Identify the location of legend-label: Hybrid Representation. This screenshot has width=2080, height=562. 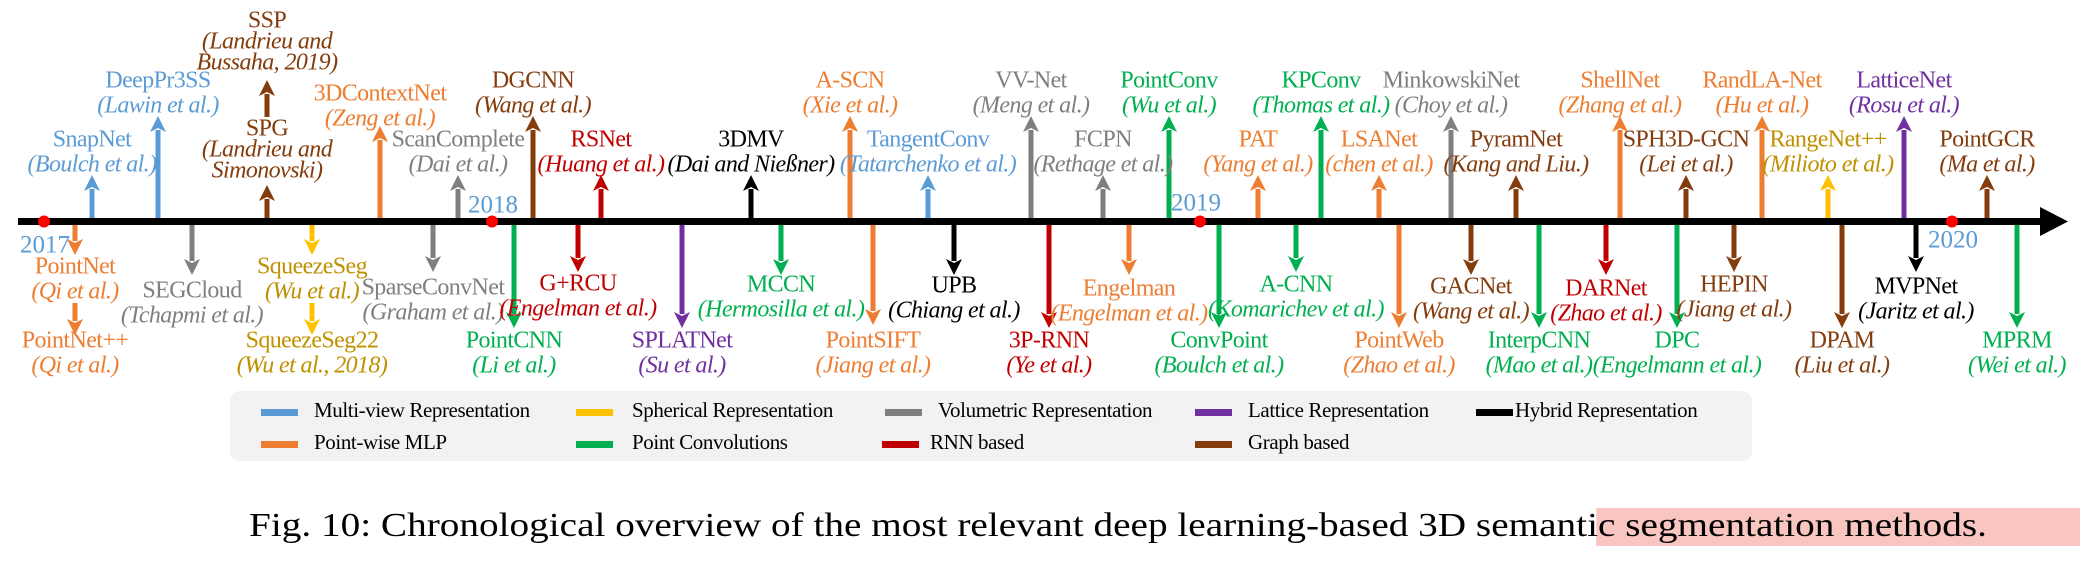
(1606, 410).